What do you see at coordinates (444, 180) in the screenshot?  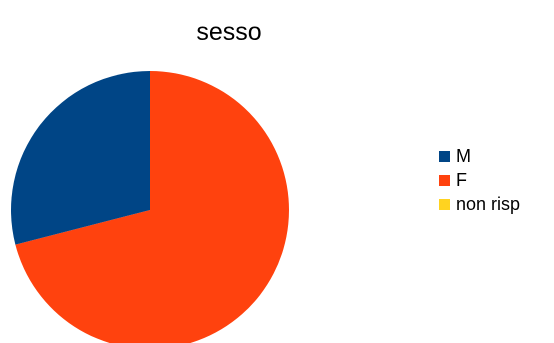 I see `legend-swatch-f` at bounding box center [444, 180].